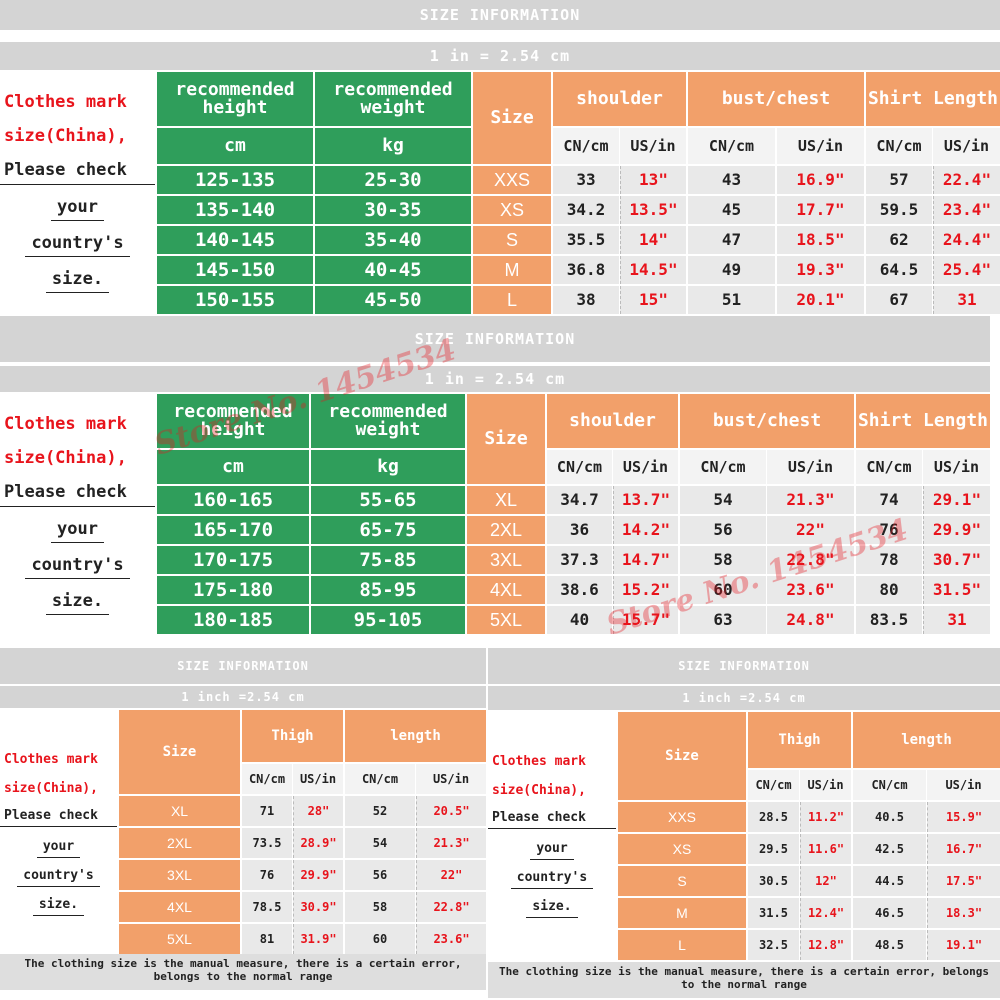  Describe the element at coordinates (451, 875) in the screenshot. I see `cell-length-in: 22"` at that location.